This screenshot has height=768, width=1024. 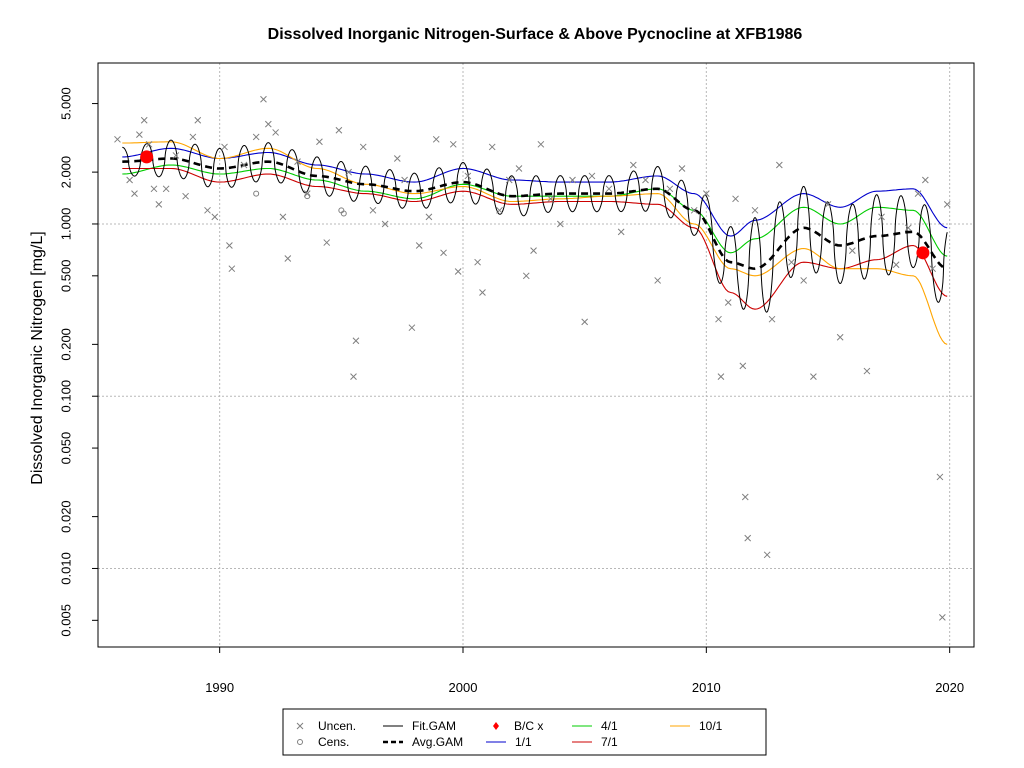 What do you see at coordinates (535, 205) in the screenshot?
I see `bc-markers` at bounding box center [535, 205].